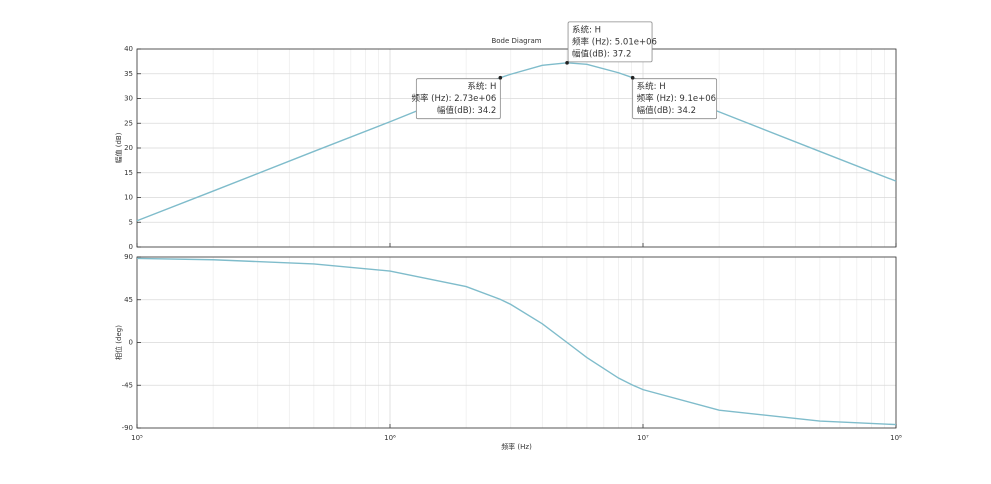  I want to click on y-tick-label: 45, so click(128, 300).